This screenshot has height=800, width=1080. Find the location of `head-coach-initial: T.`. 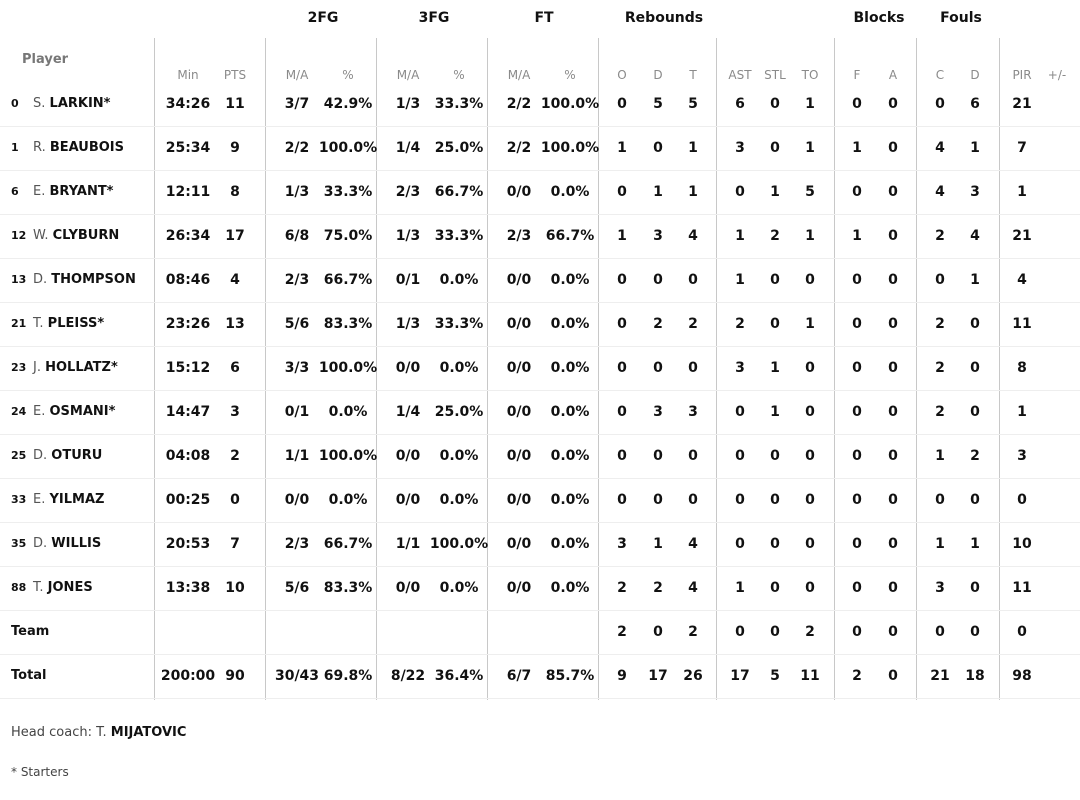

head-coach-initial: T. is located at coordinates (101, 732).